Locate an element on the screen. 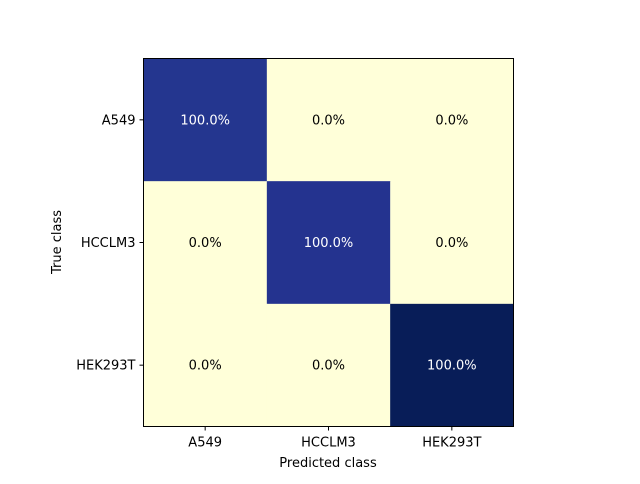 The width and height of the screenshot is (640, 484). y-tick-label-2: HEK293T is located at coordinates (105, 366).